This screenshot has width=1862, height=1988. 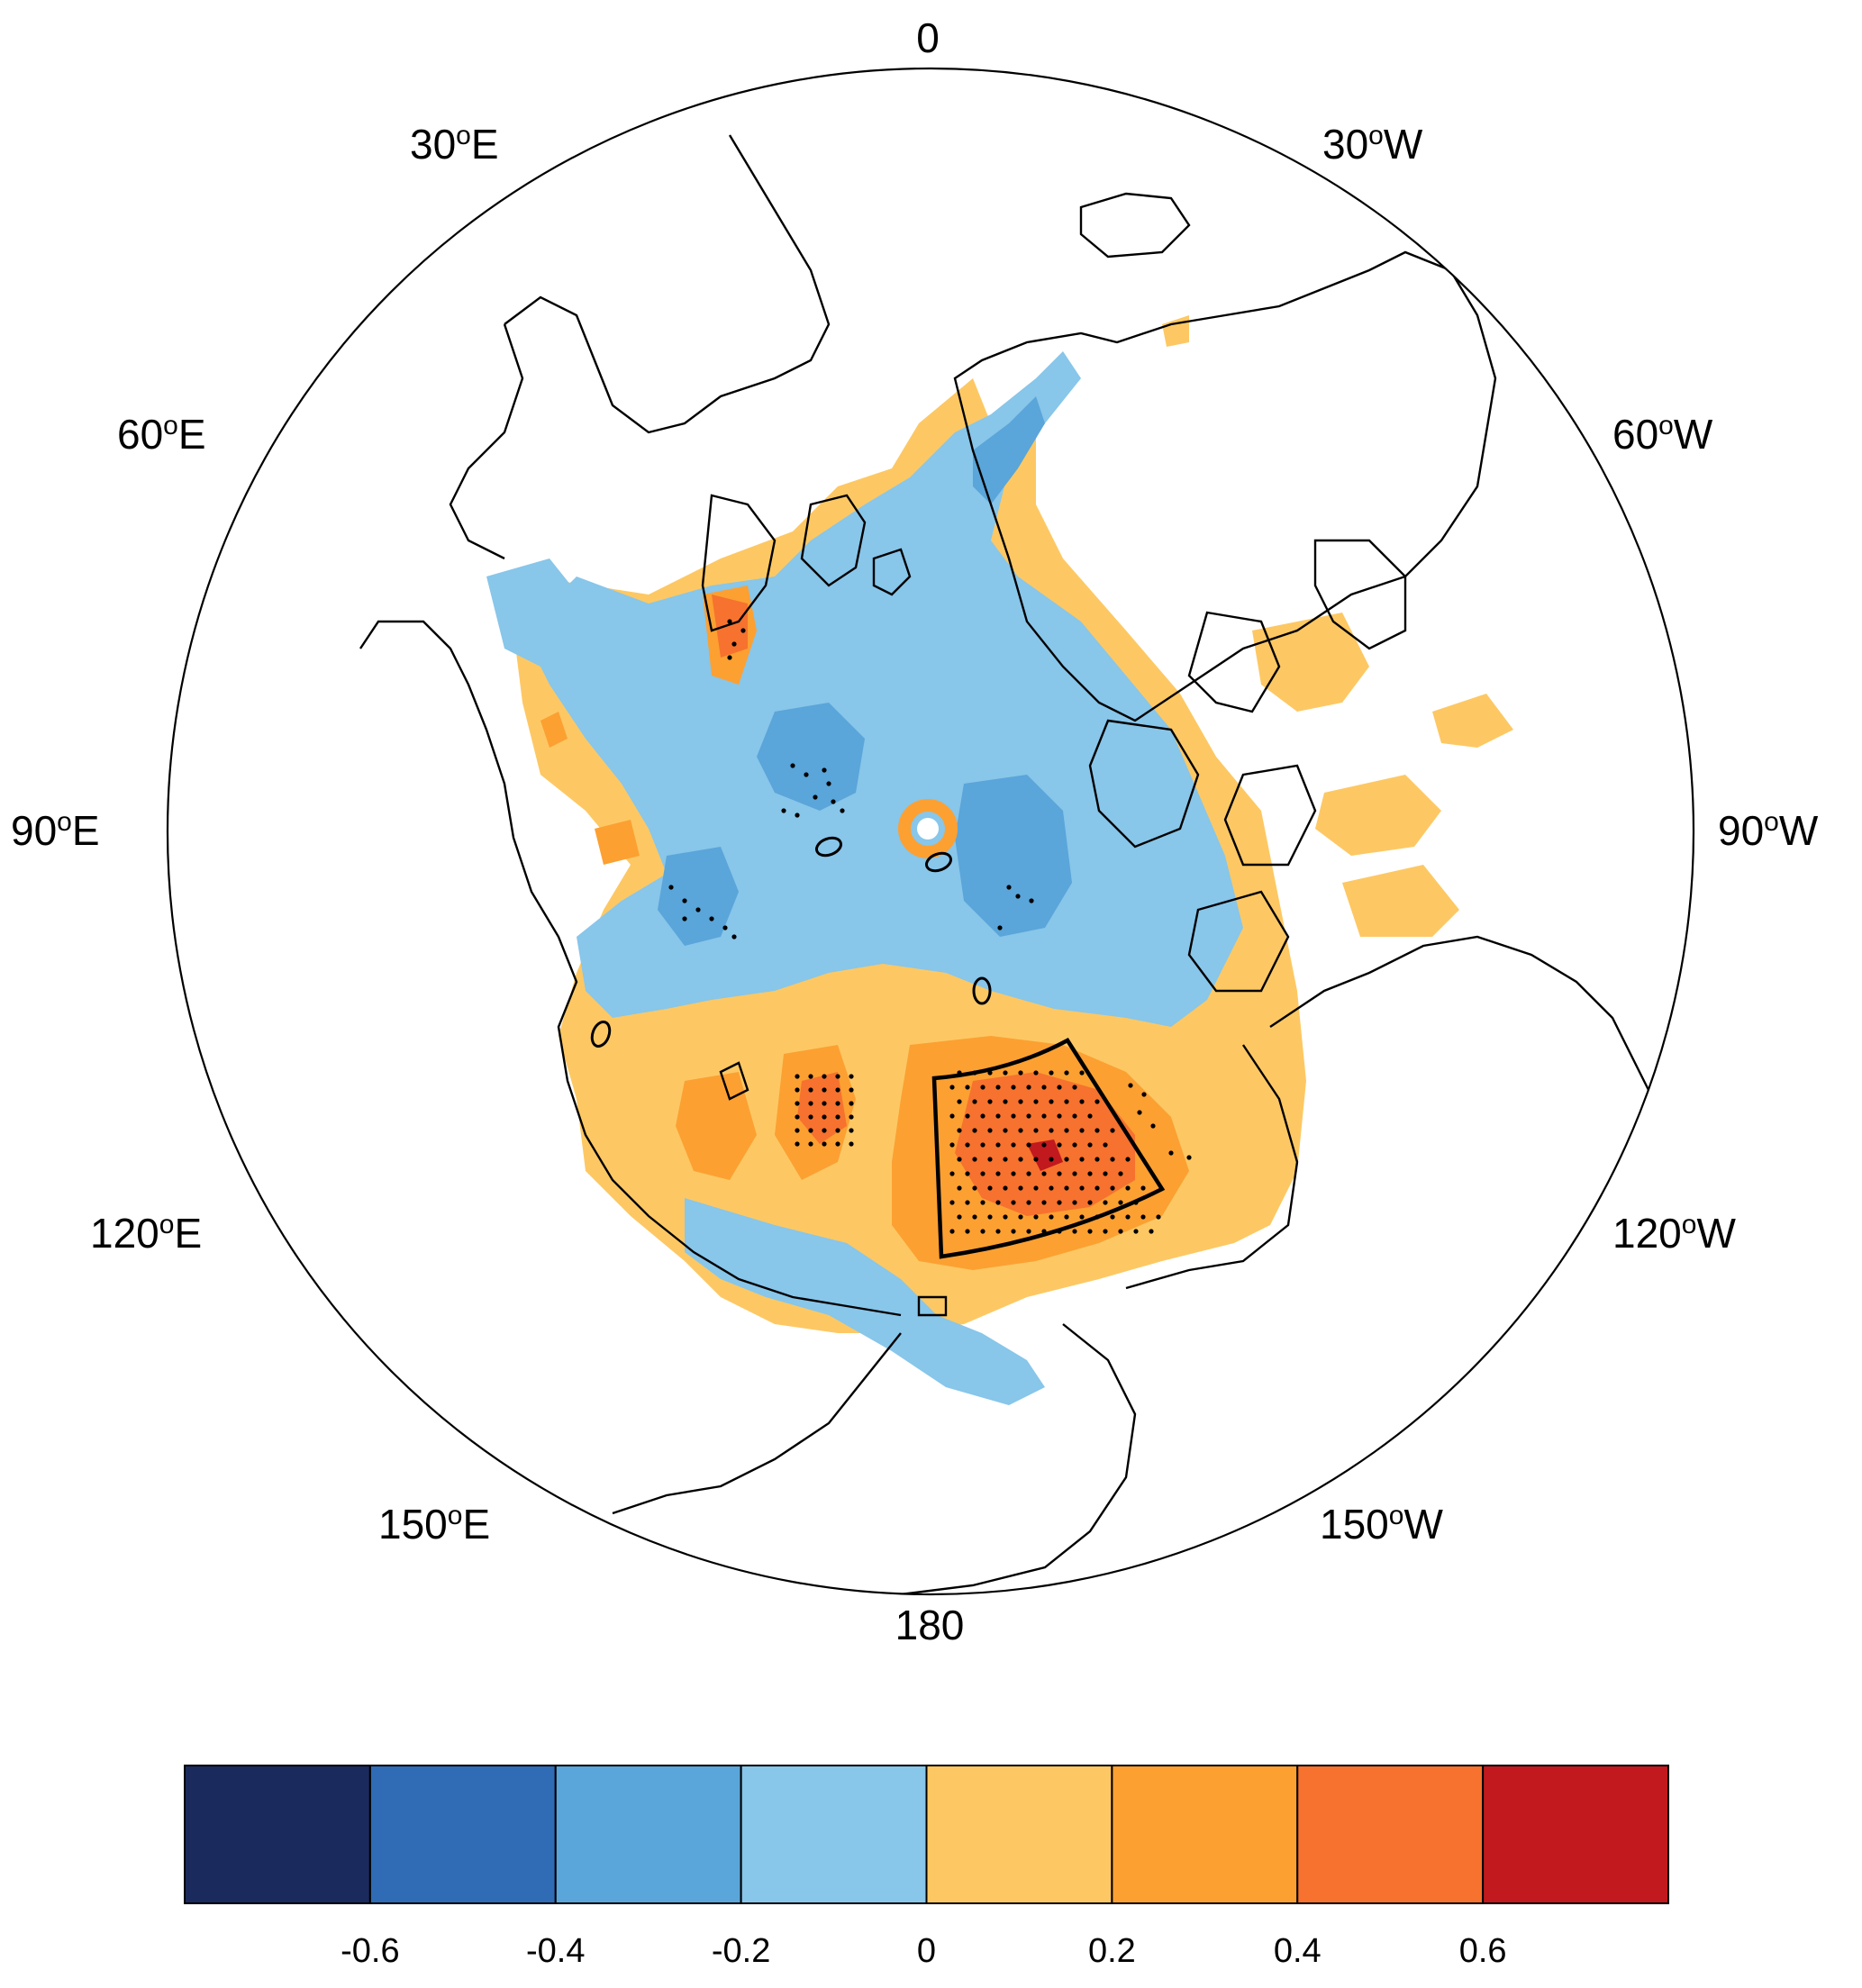 What do you see at coordinates (1769, 830) in the screenshot?
I see `lon-label-90w: 90oW` at bounding box center [1769, 830].